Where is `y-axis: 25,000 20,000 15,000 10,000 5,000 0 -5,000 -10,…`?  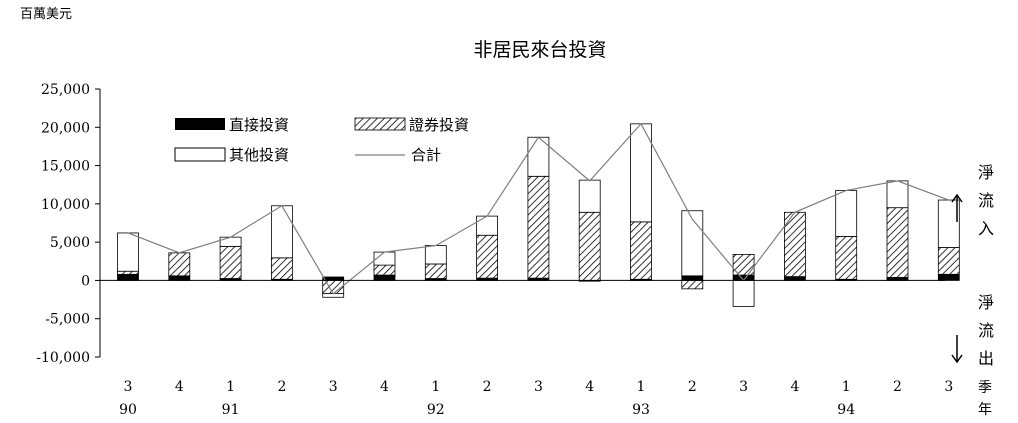 y-axis: 25,000 20,000 15,000 10,000 5,000 0 -5,000 -10,… is located at coordinates (68, 224).